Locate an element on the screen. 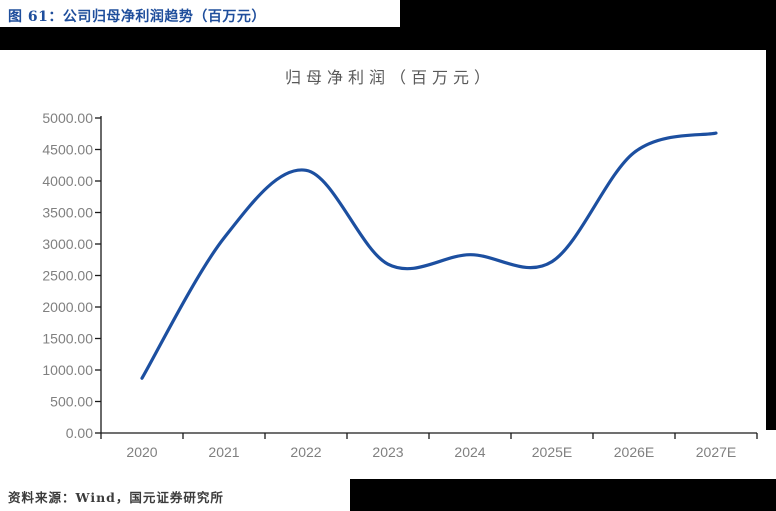 The width and height of the screenshot is (776, 511). y-axis-label: 500.00 is located at coordinates (71, 402).